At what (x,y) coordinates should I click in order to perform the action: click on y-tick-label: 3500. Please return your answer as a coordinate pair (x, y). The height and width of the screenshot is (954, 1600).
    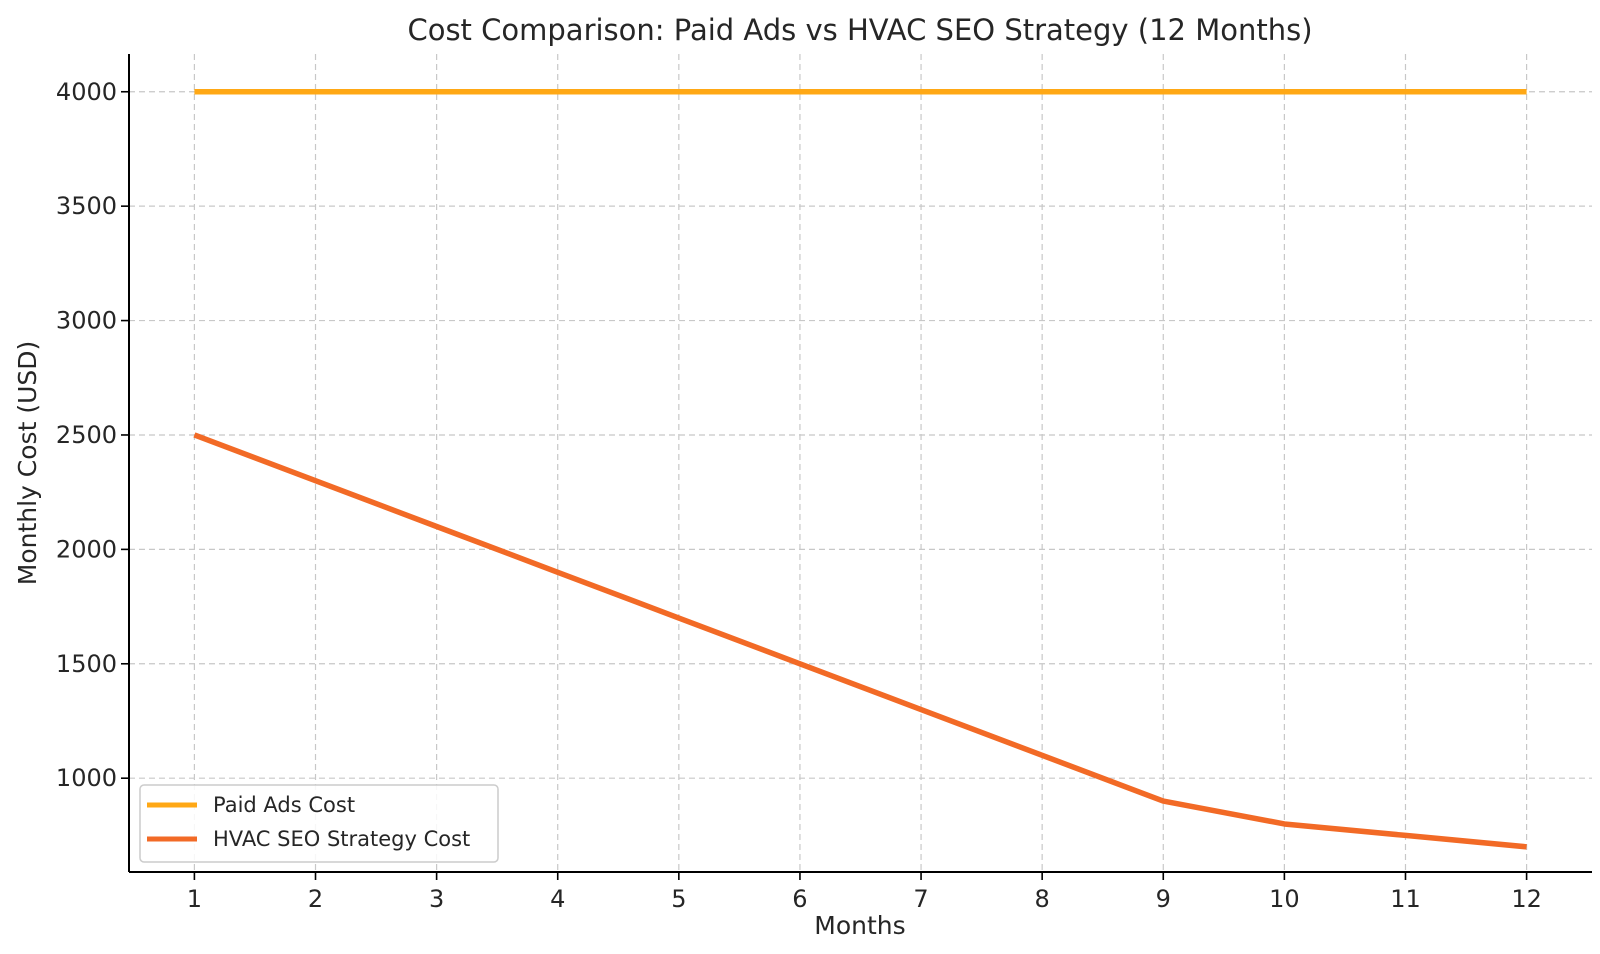
    Looking at the image, I should click on (86, 206).